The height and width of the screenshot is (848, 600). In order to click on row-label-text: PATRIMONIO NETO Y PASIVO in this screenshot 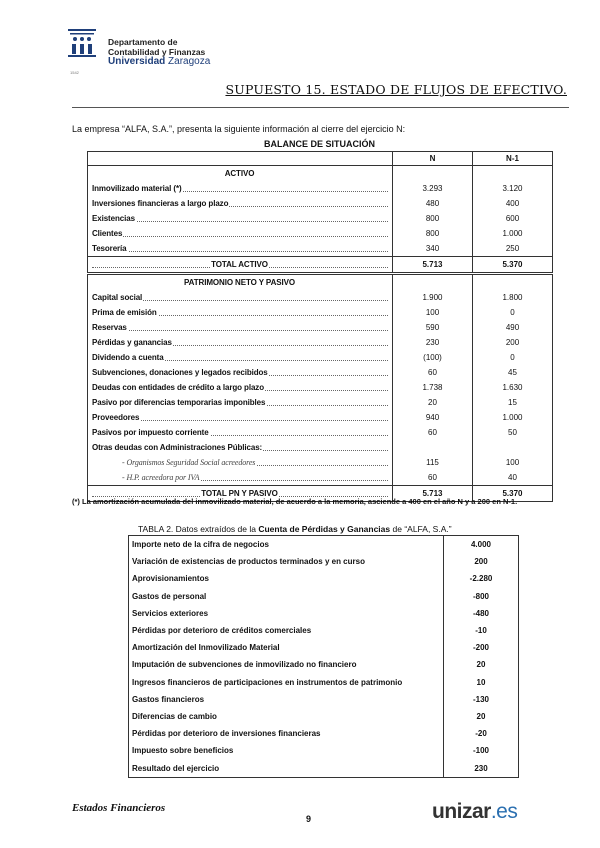, I will do `click(240, 282)`.